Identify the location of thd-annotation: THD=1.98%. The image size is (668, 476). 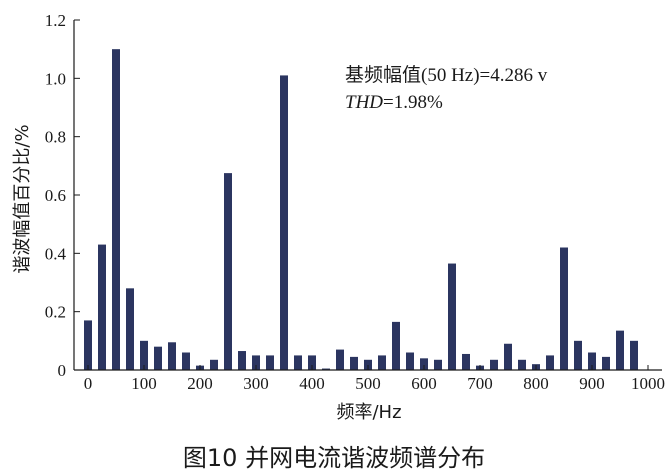
(394, 102).